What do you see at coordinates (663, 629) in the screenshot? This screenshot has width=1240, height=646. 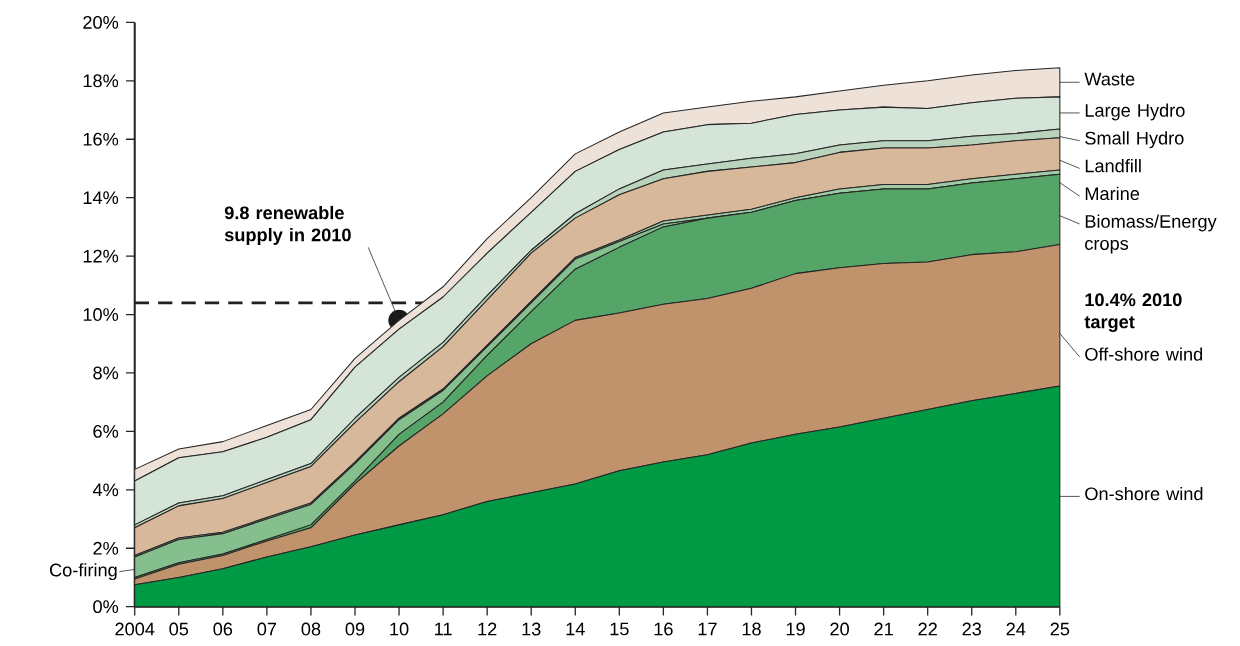 I see `x-tick-label: 16` at bounding box center [663, 629].